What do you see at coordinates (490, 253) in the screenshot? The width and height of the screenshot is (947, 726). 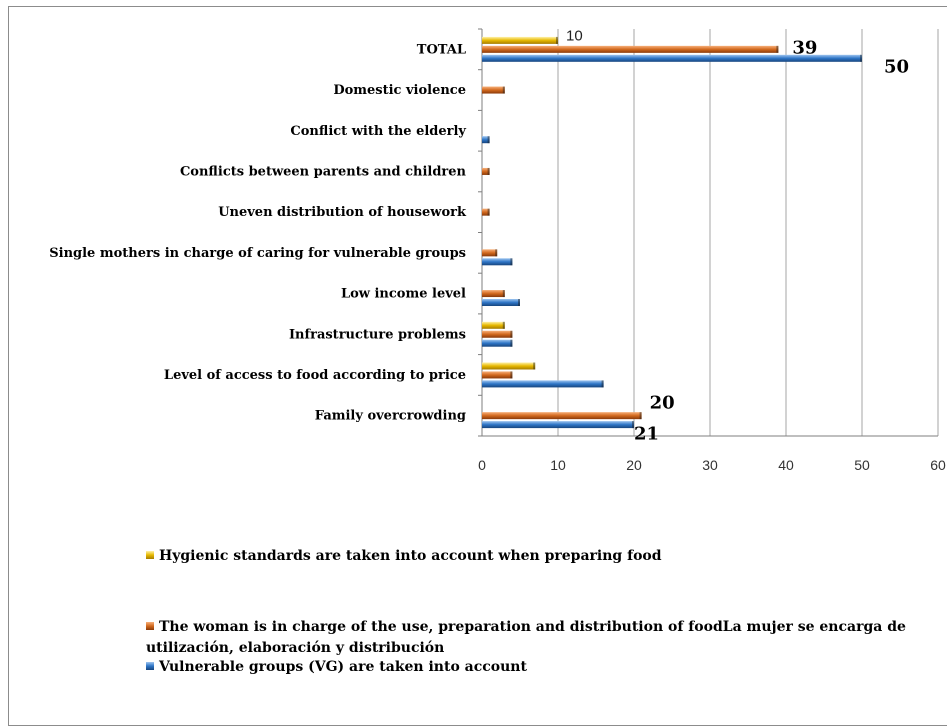 I see `bar-woman-single-mothers-in-charge-of-caring-for-vulnerable-groups` at bounding box center [490, 253].